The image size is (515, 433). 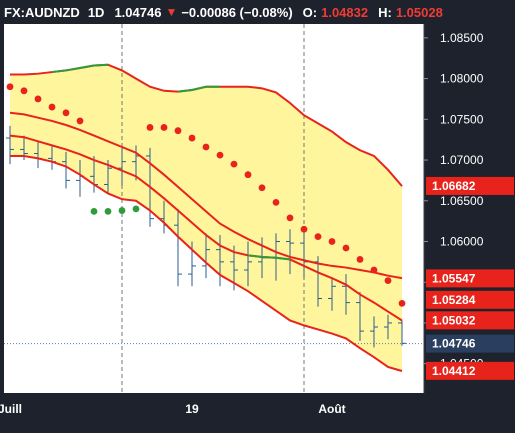 What do you see at coordinates (454, 344) in the screenshot?
I see `price-label-text: 1.04746` at bounding box center [454, 344].